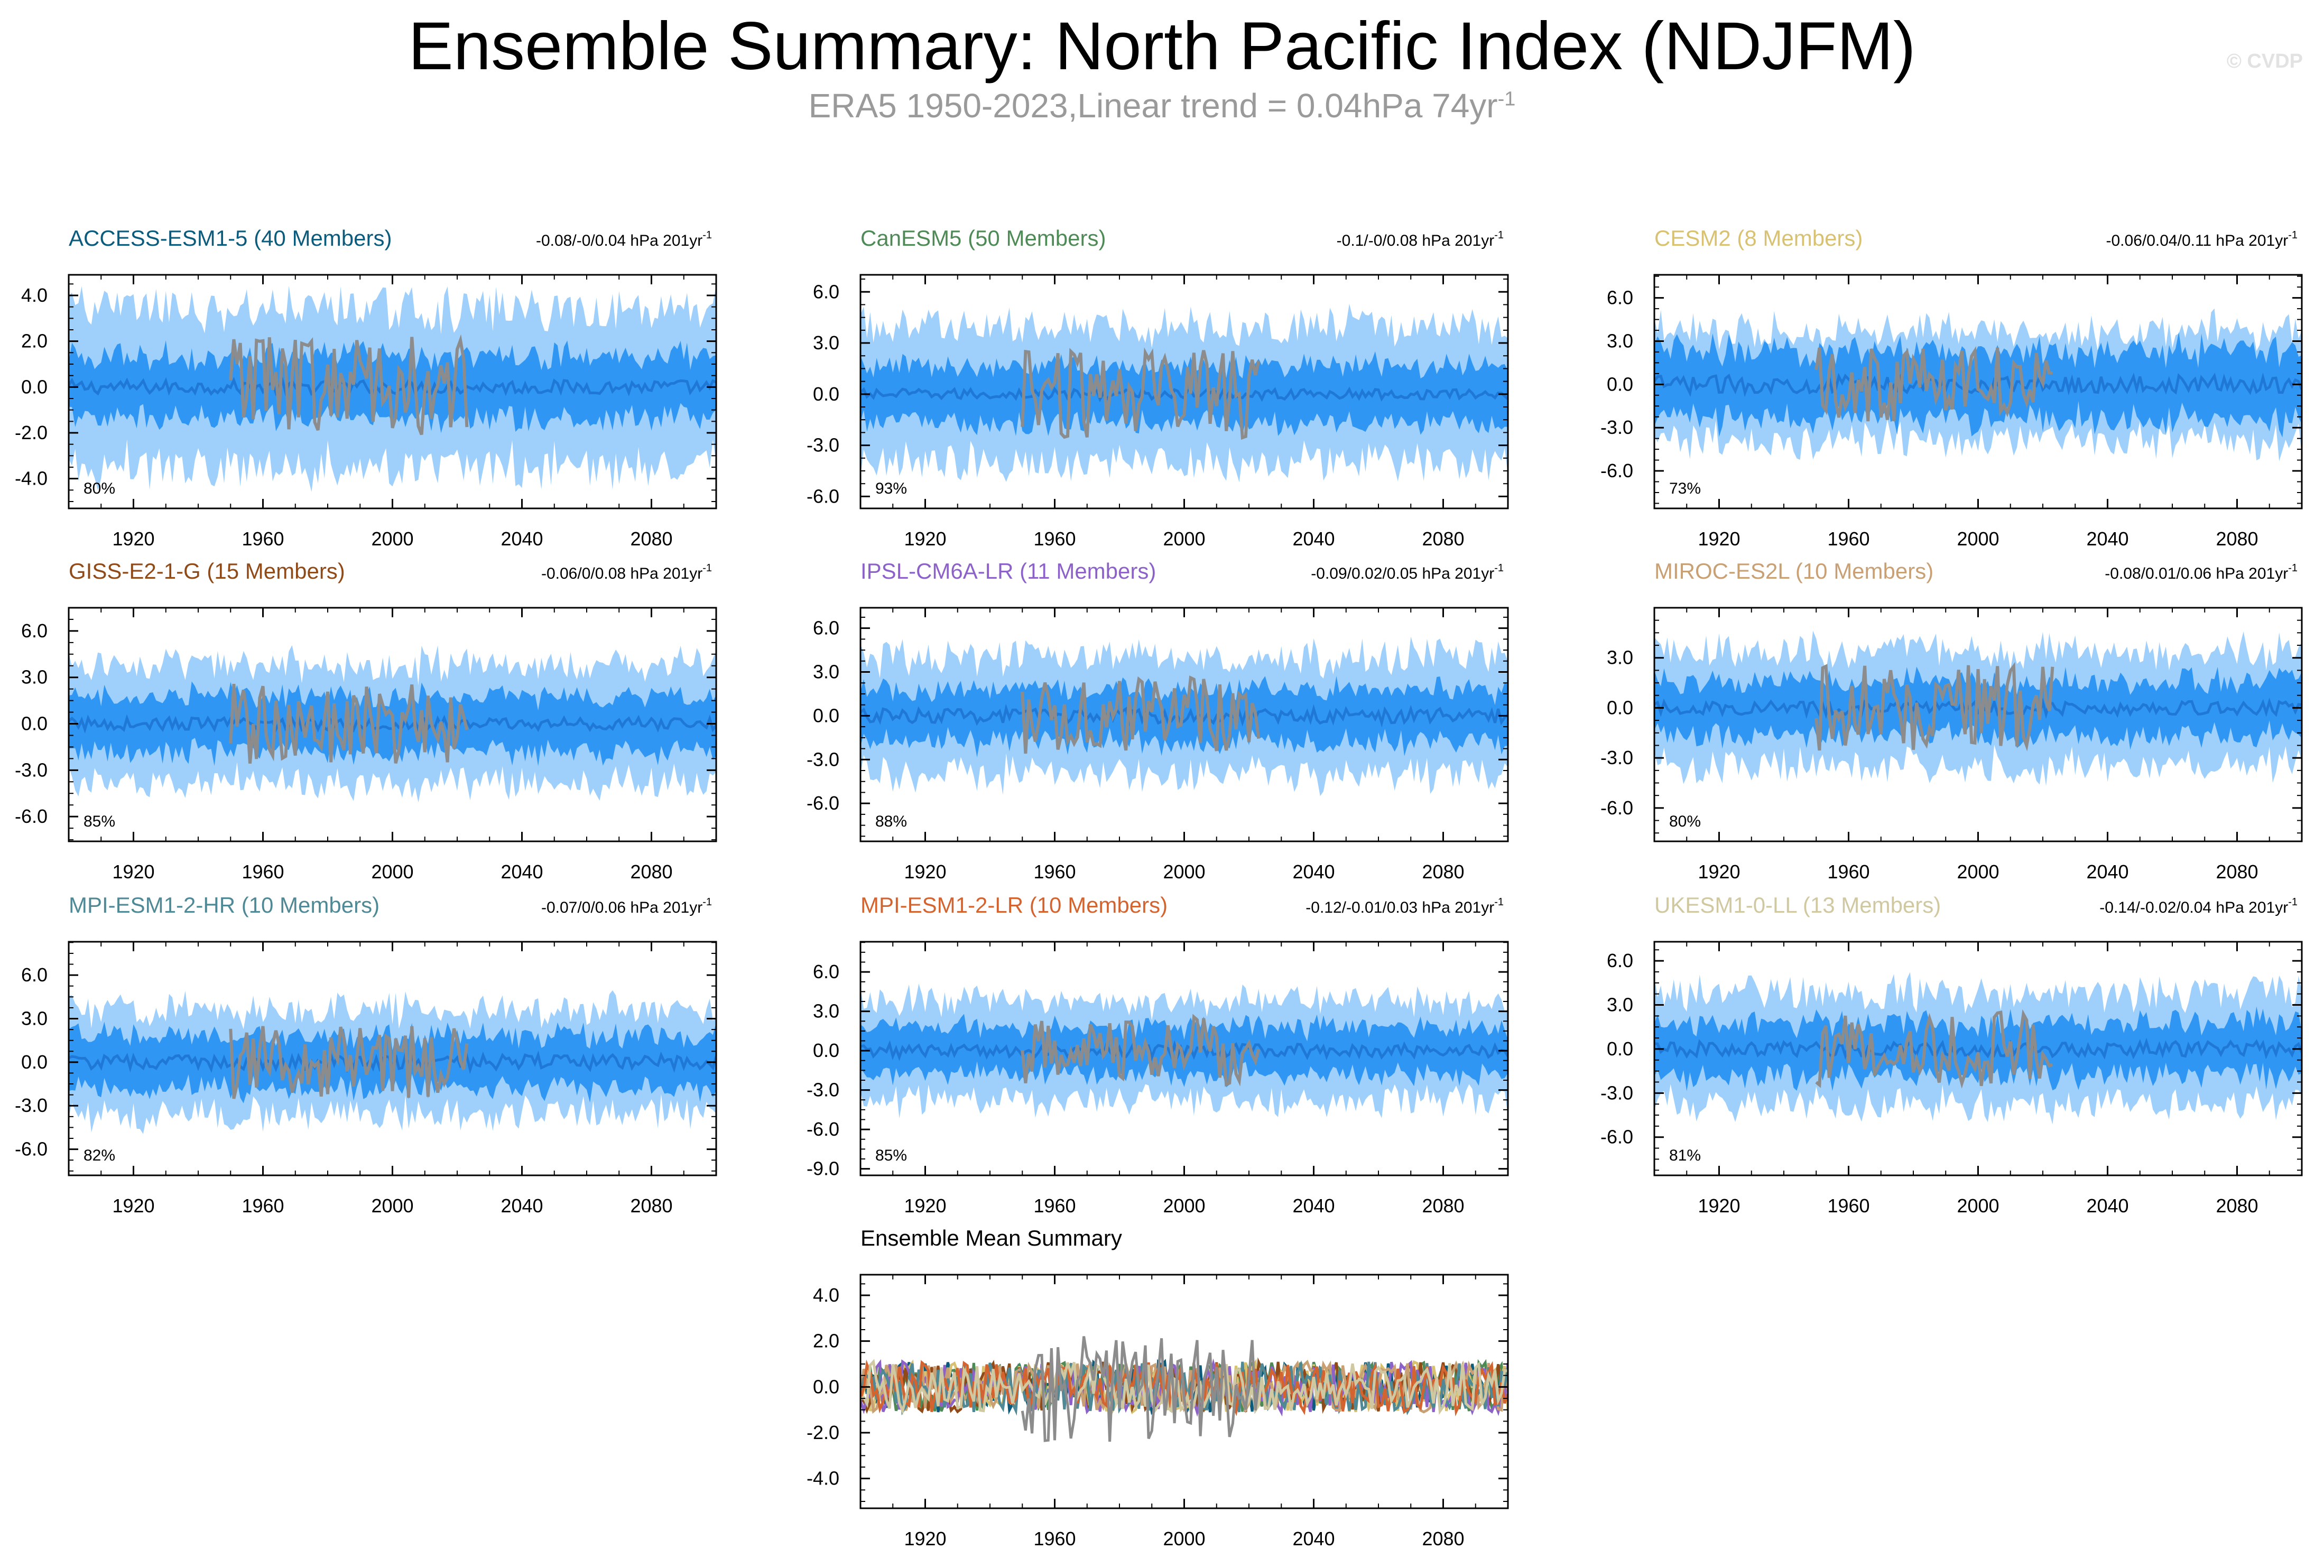 Image resolution: width=2324 pixels, height=1568 pixels. I want to click on panel-trend-stat: -0.06/0/0.08 hPa 201yr-1, so click(626, 572).